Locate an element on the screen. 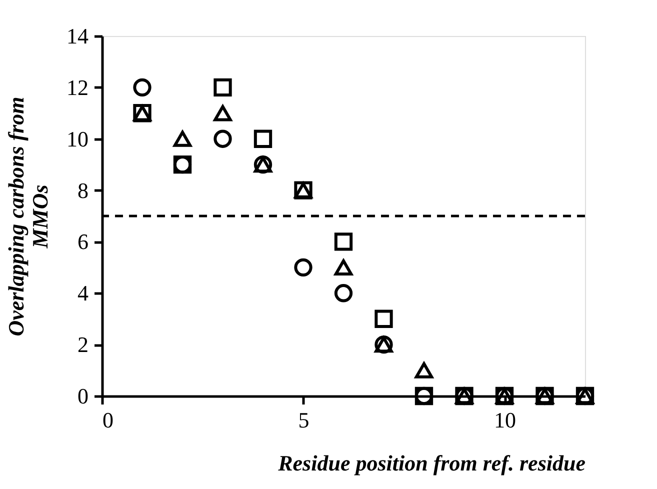 The width and height of the screenshot is (657, 489). y-tick-label: 6 is located at coordinates (83, 241).